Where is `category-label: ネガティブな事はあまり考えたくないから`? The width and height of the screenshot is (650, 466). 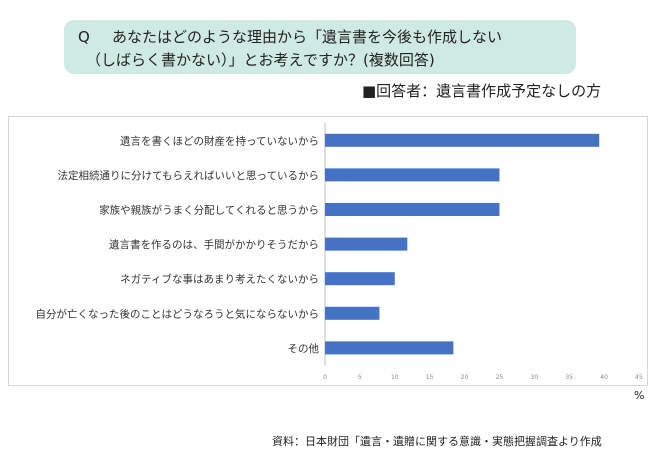 category-label: ネガティブな事はあまり考えたくないから is located at coordinates (219, 279).